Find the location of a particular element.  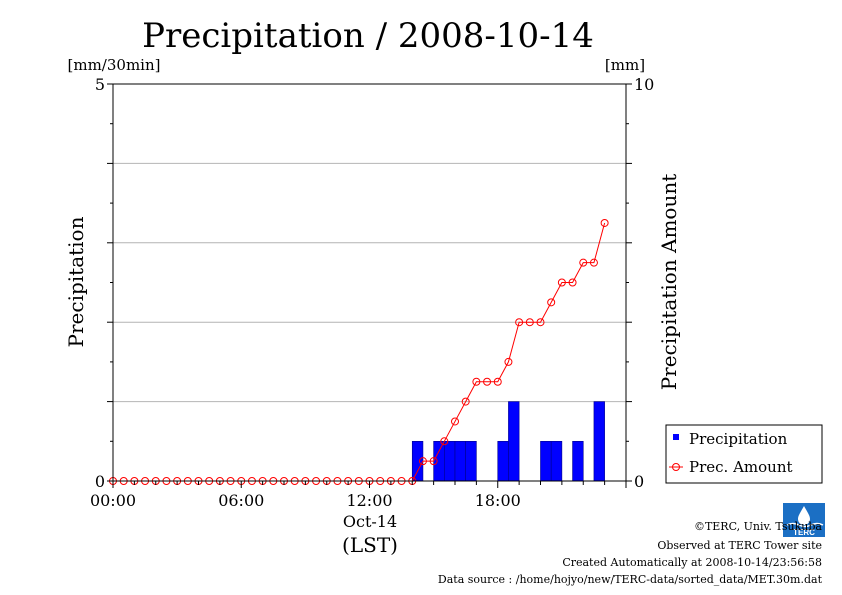

copyright-text: ©TERC, Univ. Tsukuba is located at coordinates (757, 526).